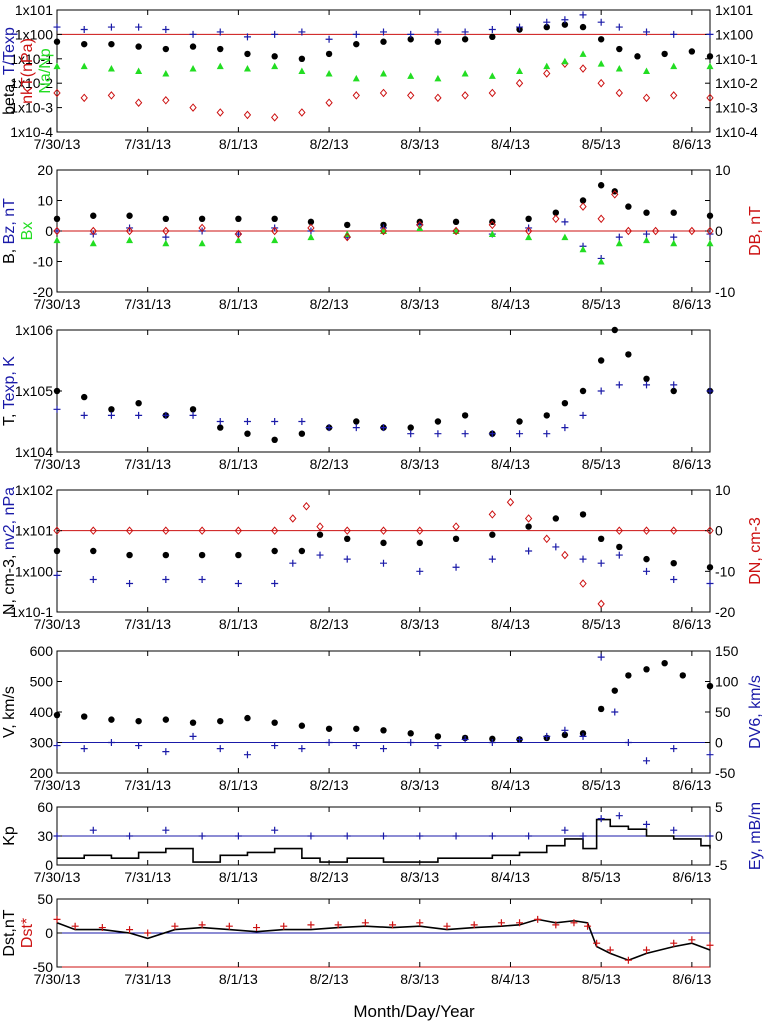 This screenshot has height=1029, width=769. Describe the element at coordinates (9, 231) in the screenshot. I see `y-axis-label-left: B, Bz, nT` at that location.